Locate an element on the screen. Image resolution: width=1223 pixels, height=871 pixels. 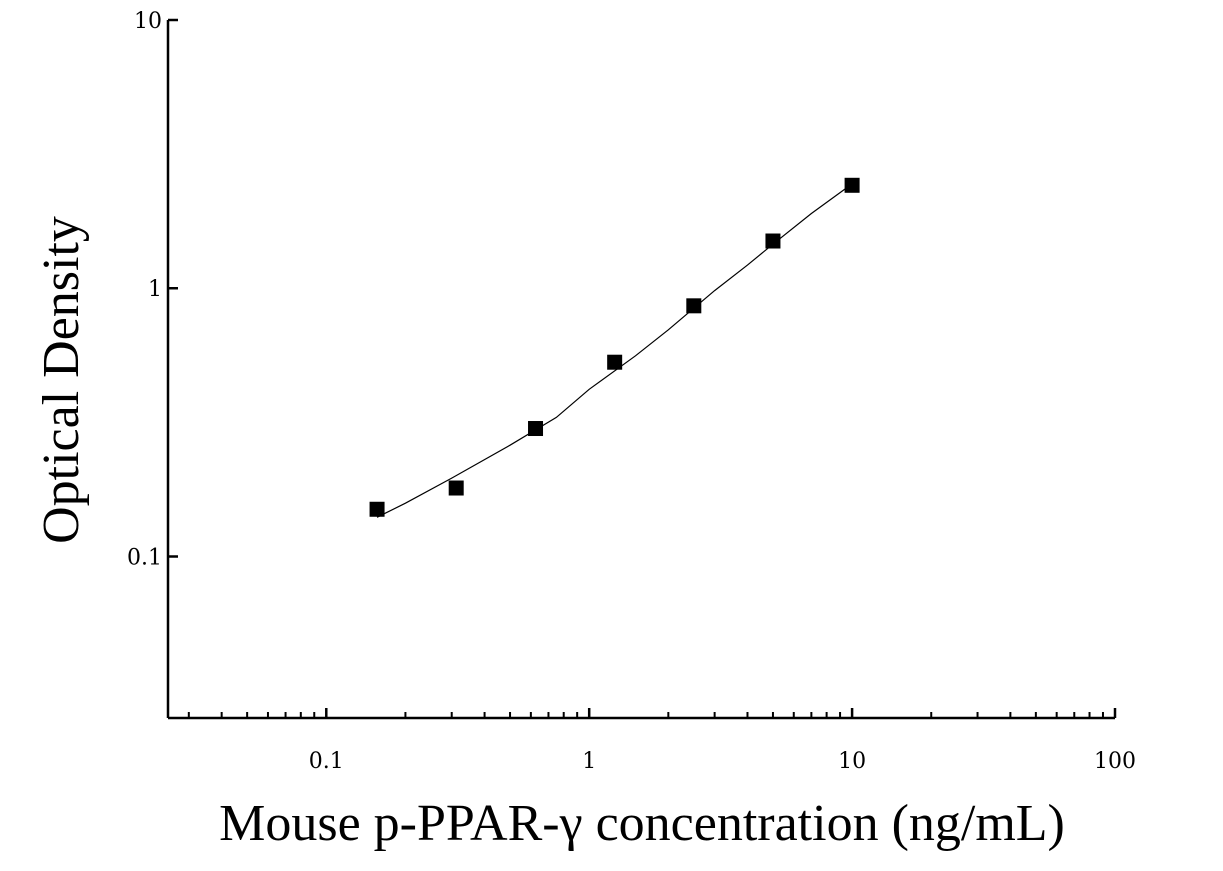
x-tick-label: 1 is located at coordinates (589, 761).